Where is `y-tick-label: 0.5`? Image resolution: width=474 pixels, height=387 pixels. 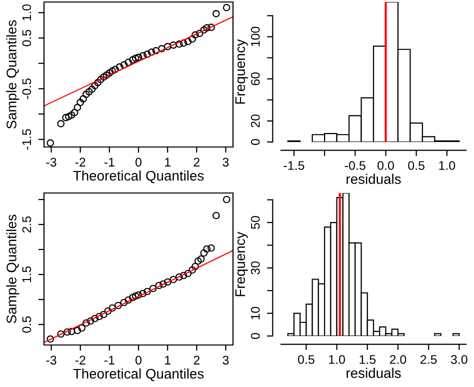 y-tick-label: 0.5 is located at coordinates (27, 38).